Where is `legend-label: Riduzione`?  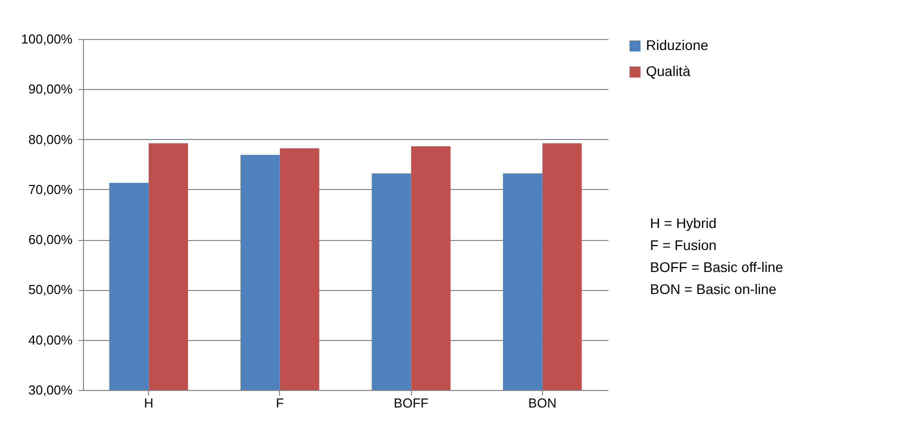 legend-label: Riduzione is located at coordinates (677, 45).